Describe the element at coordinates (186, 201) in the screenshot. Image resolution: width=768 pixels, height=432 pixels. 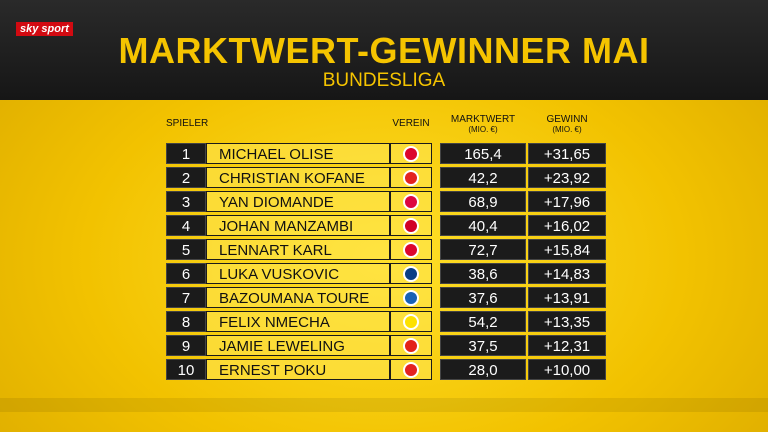
I see `rank-cell: 3` at that location.